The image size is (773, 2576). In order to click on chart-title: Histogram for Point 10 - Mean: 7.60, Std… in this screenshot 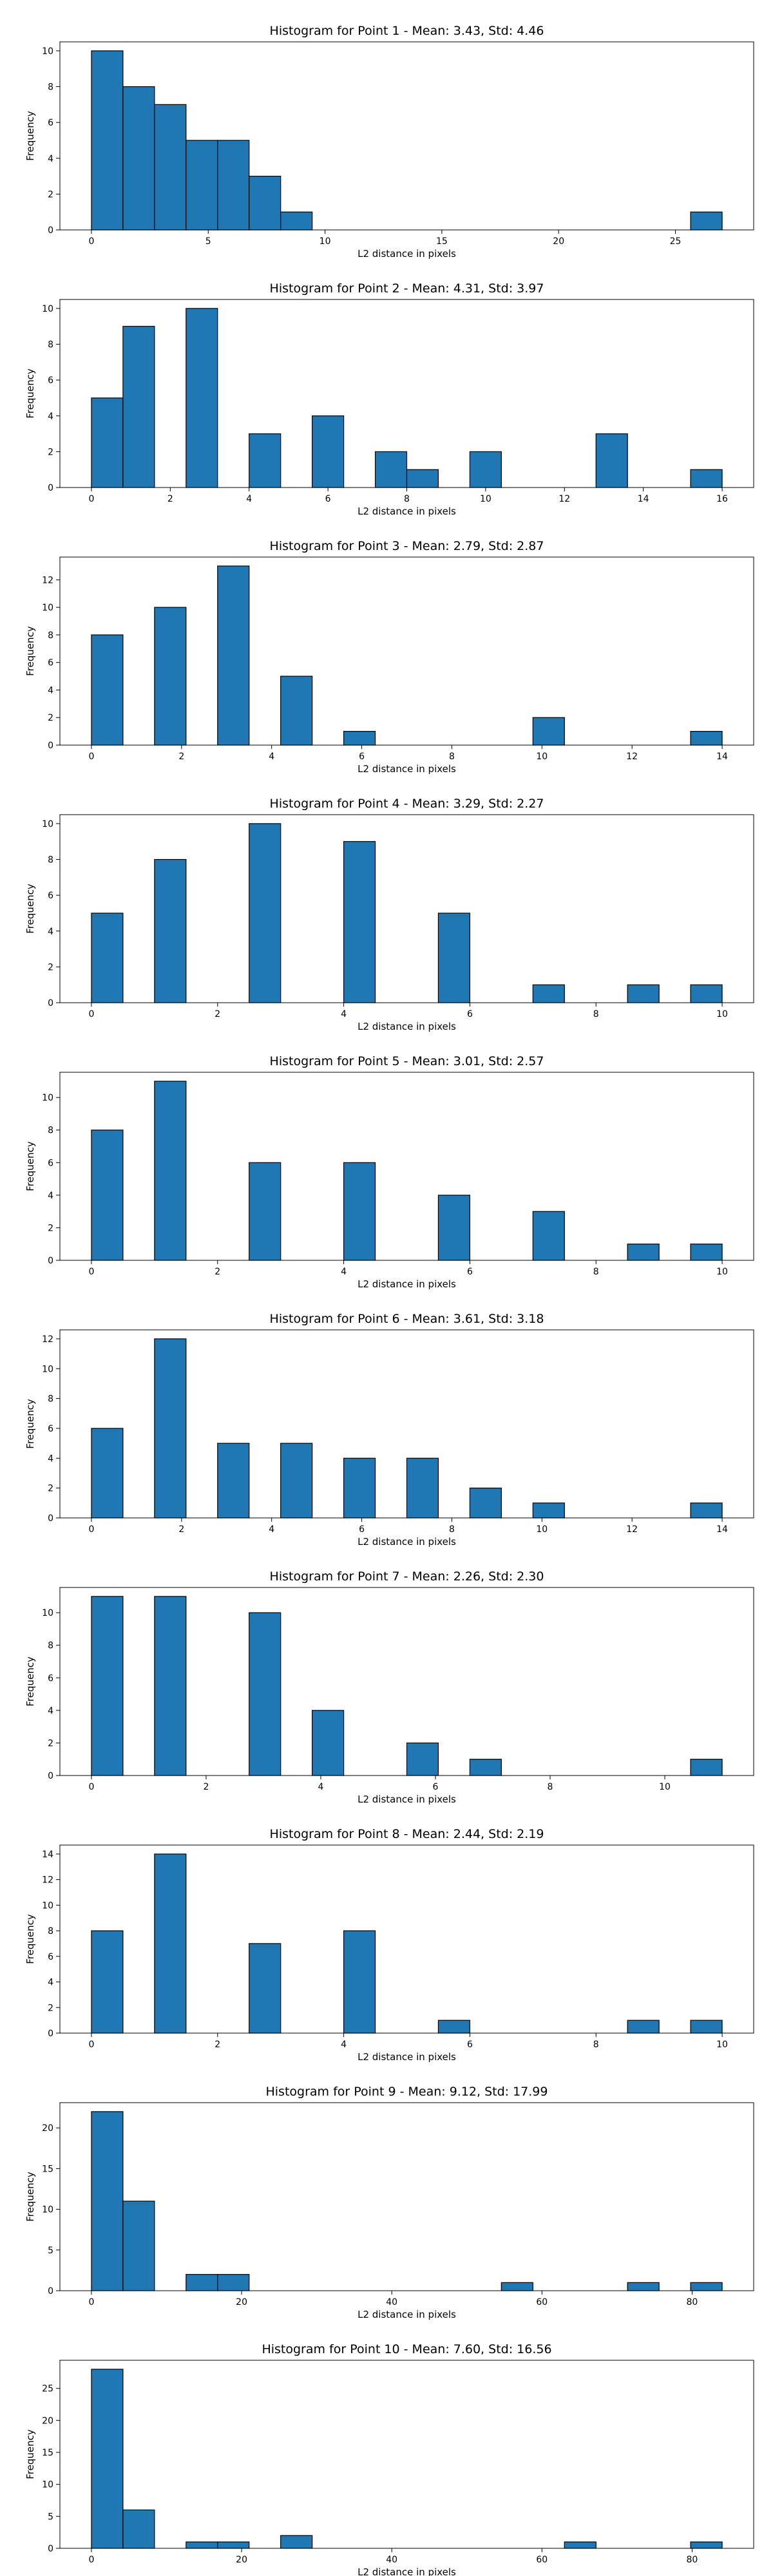, I will do `click(406, 2349)`.